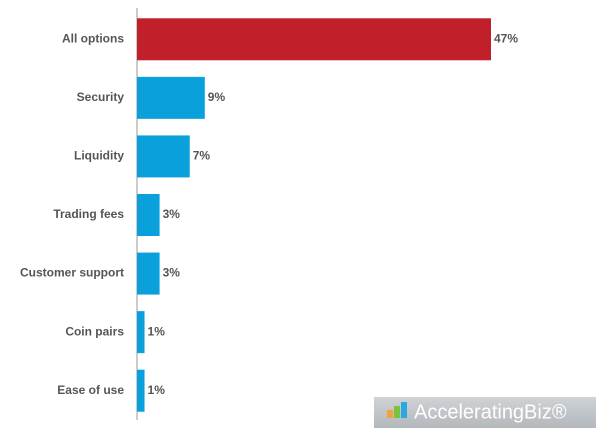  I want to click on category-label: Security, so click(101, 97).